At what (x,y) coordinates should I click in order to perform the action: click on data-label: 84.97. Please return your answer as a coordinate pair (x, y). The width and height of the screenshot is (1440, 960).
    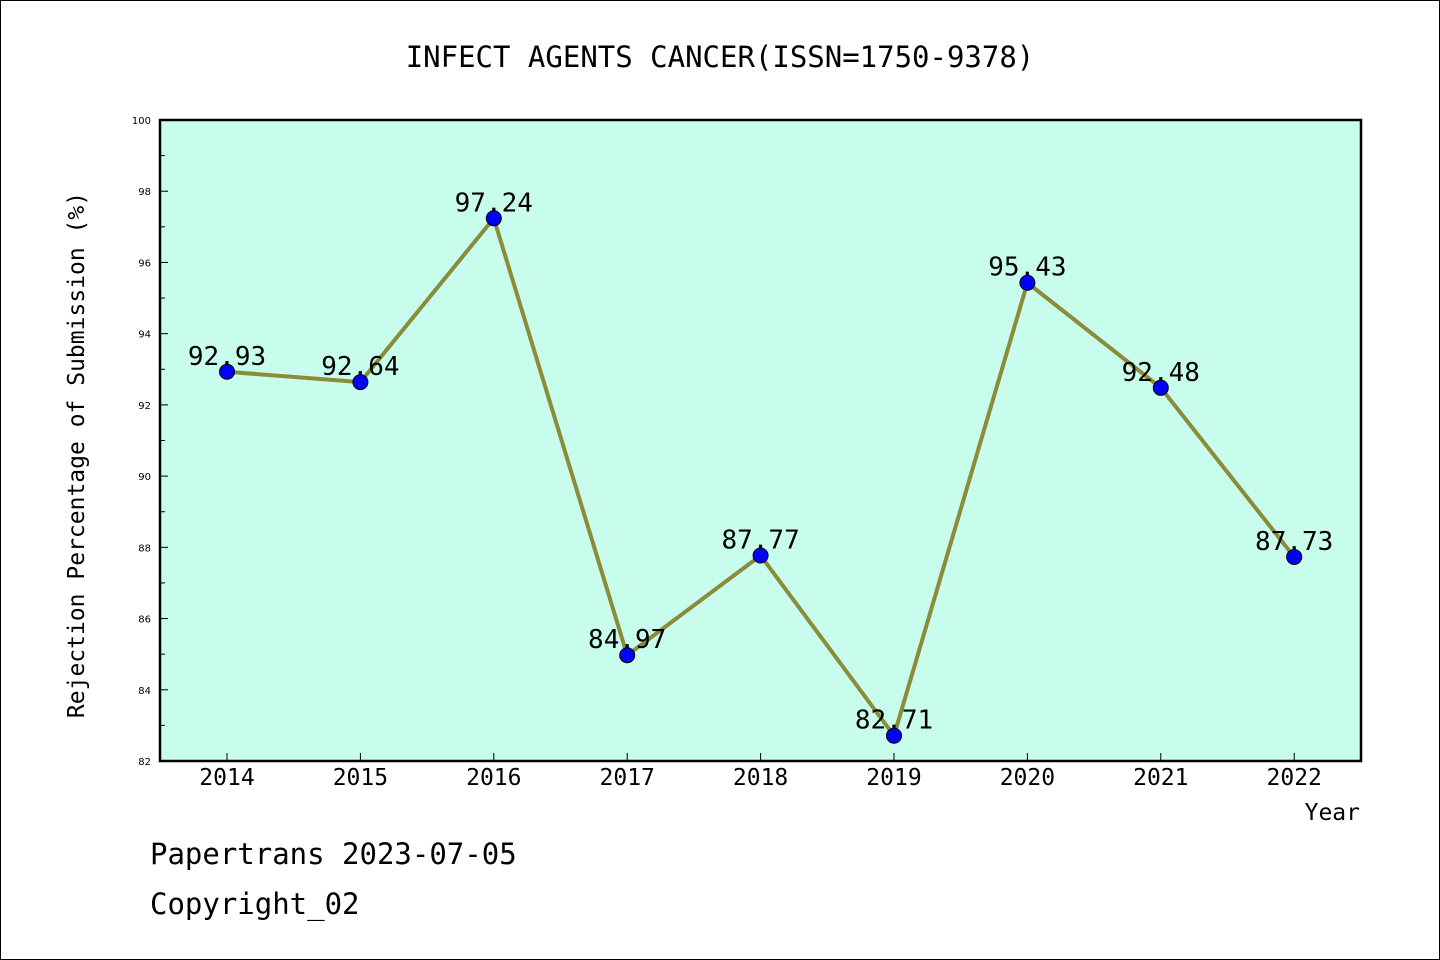
    Looking at the image, I should click on (627, 640).